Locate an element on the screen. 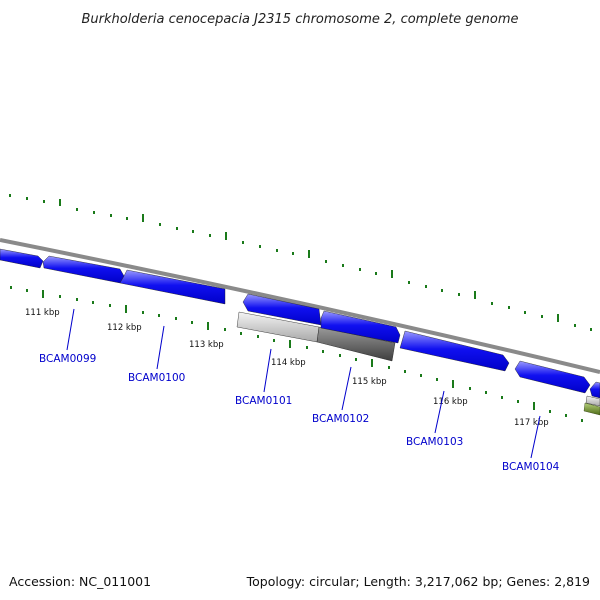 This screenshot has width=600, height=600. gene-label: BCAM0100 is located at coordinates (156, 378).